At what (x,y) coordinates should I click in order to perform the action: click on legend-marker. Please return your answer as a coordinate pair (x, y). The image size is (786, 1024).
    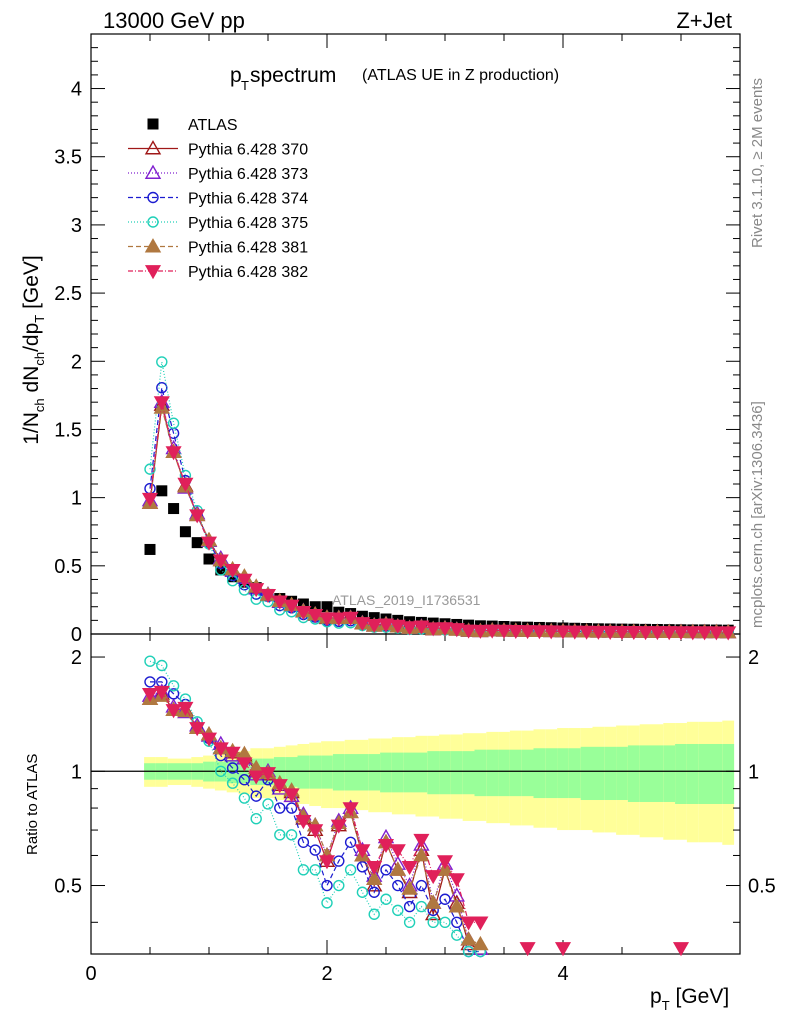
    Looking at the image, I should click on (153, 245).